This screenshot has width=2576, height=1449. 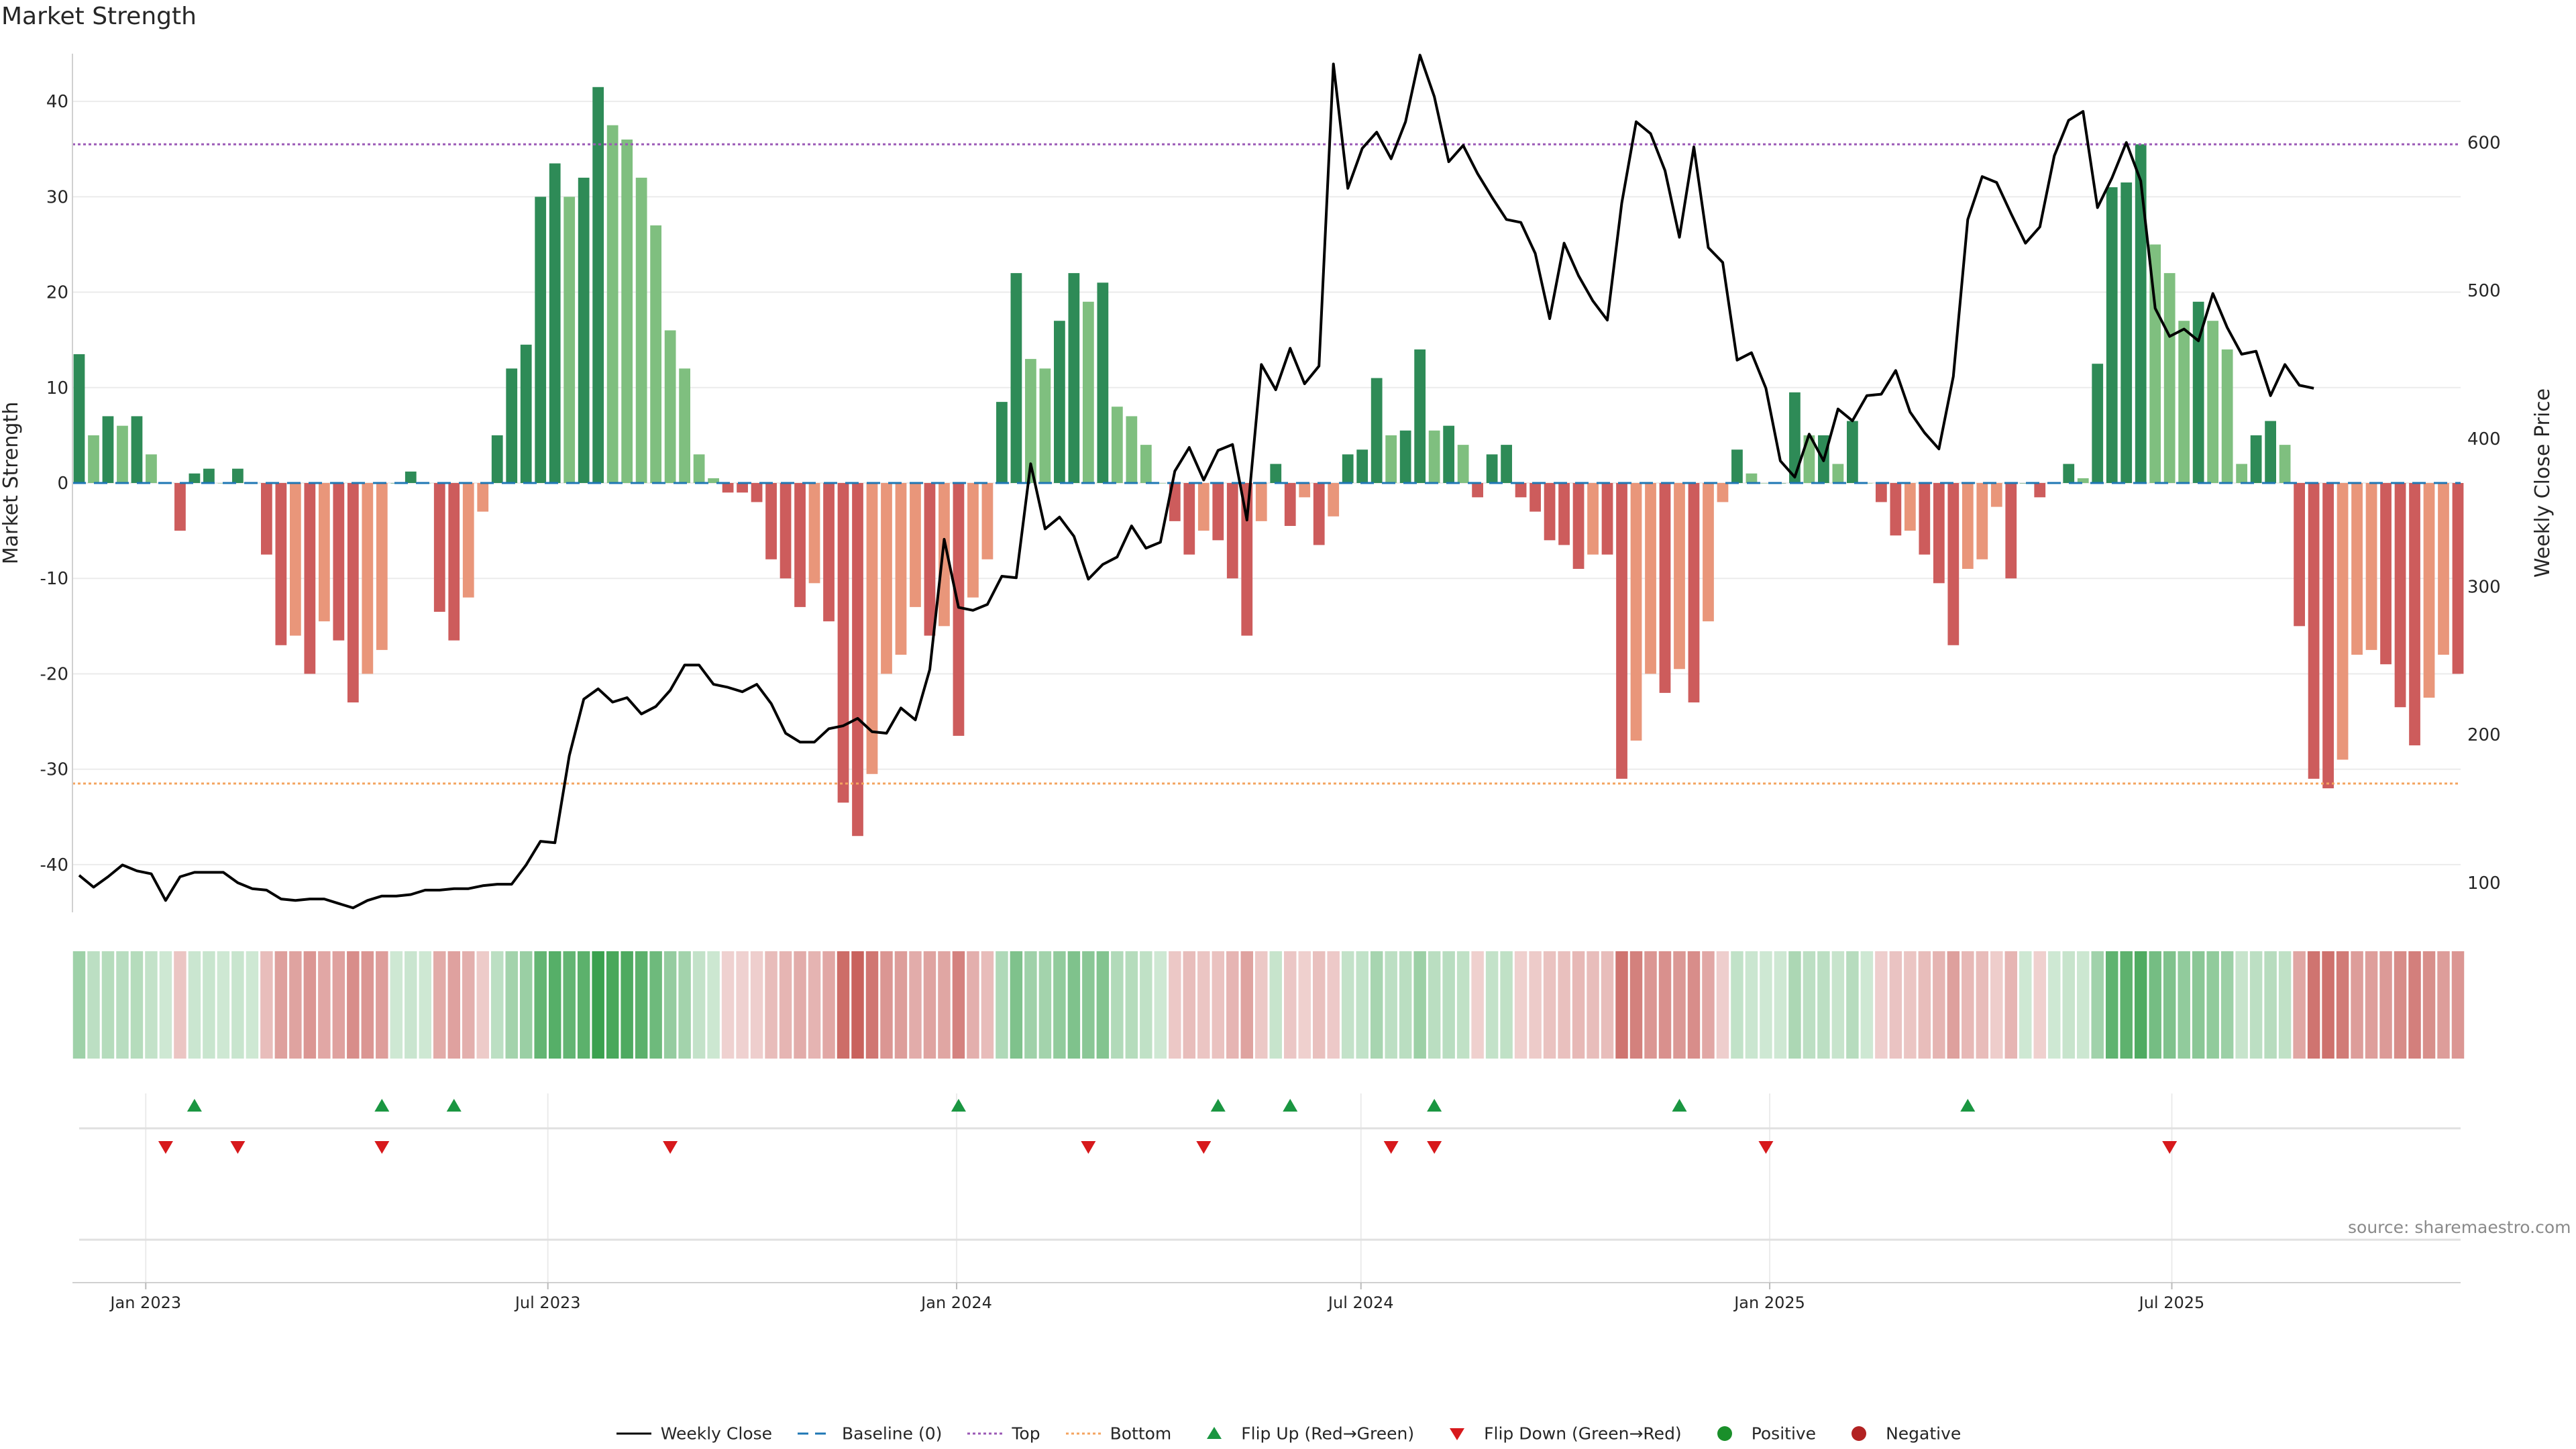 I want to click on legend-item-bottom: Bottom, so click(x=1118, y=1433).